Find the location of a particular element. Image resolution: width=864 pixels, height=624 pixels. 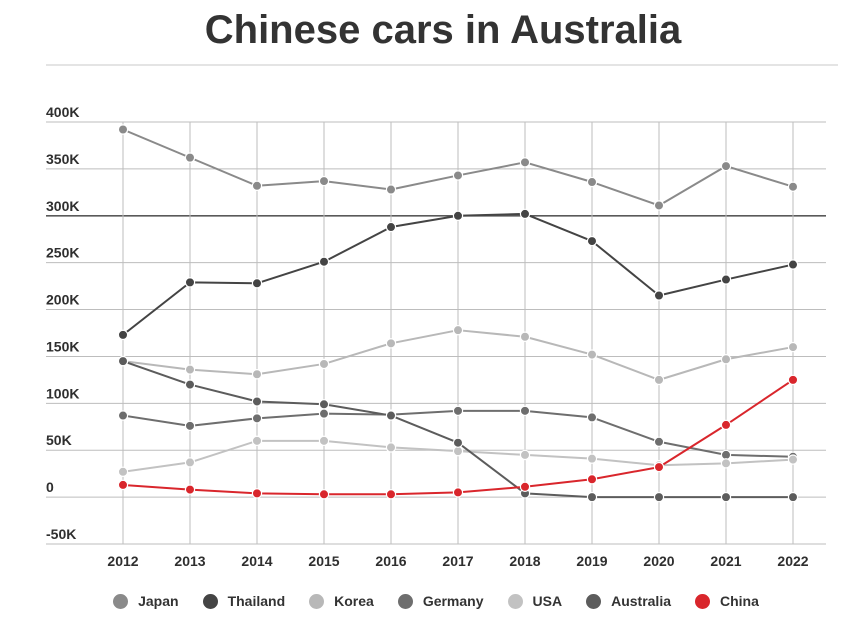

legend-label: Thailand is located at coordinates (256, 601).